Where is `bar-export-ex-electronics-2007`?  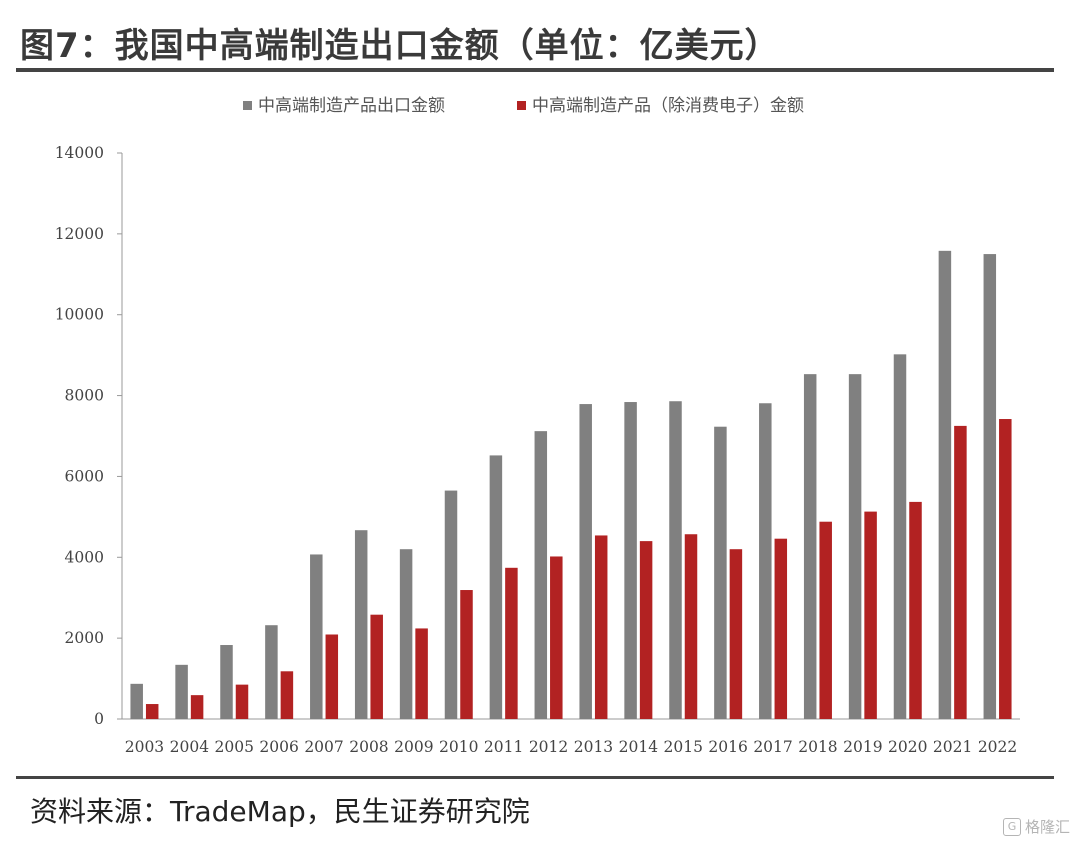 bar-export-ex-electronics-2007 is located at coordinates (332, 676).